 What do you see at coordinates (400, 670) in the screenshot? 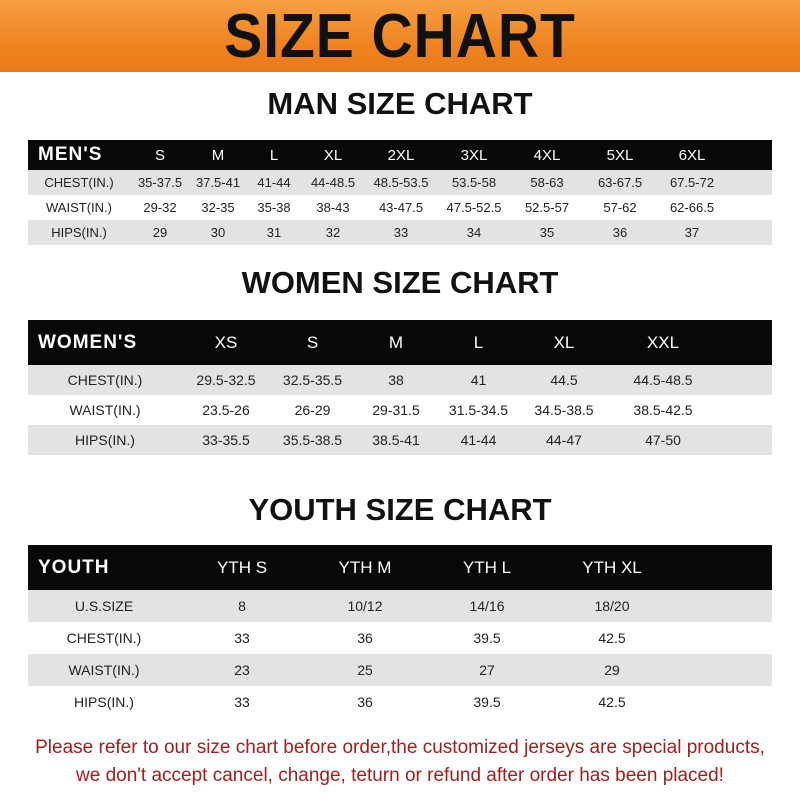
I see `table-row: WAIST(IN.) 23 25 27 29` at bounding box center [400, 670].